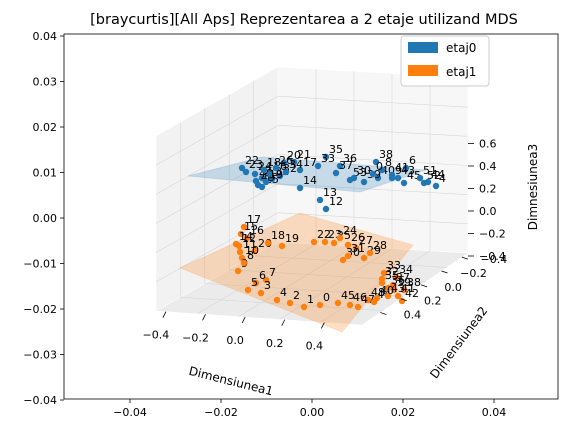 Image resolution: width=568 pixels, height=435 pixels. Describe the element at coordinates (386, 154) in the screenshot. I see `point-label-etaj0: 38` at that location.